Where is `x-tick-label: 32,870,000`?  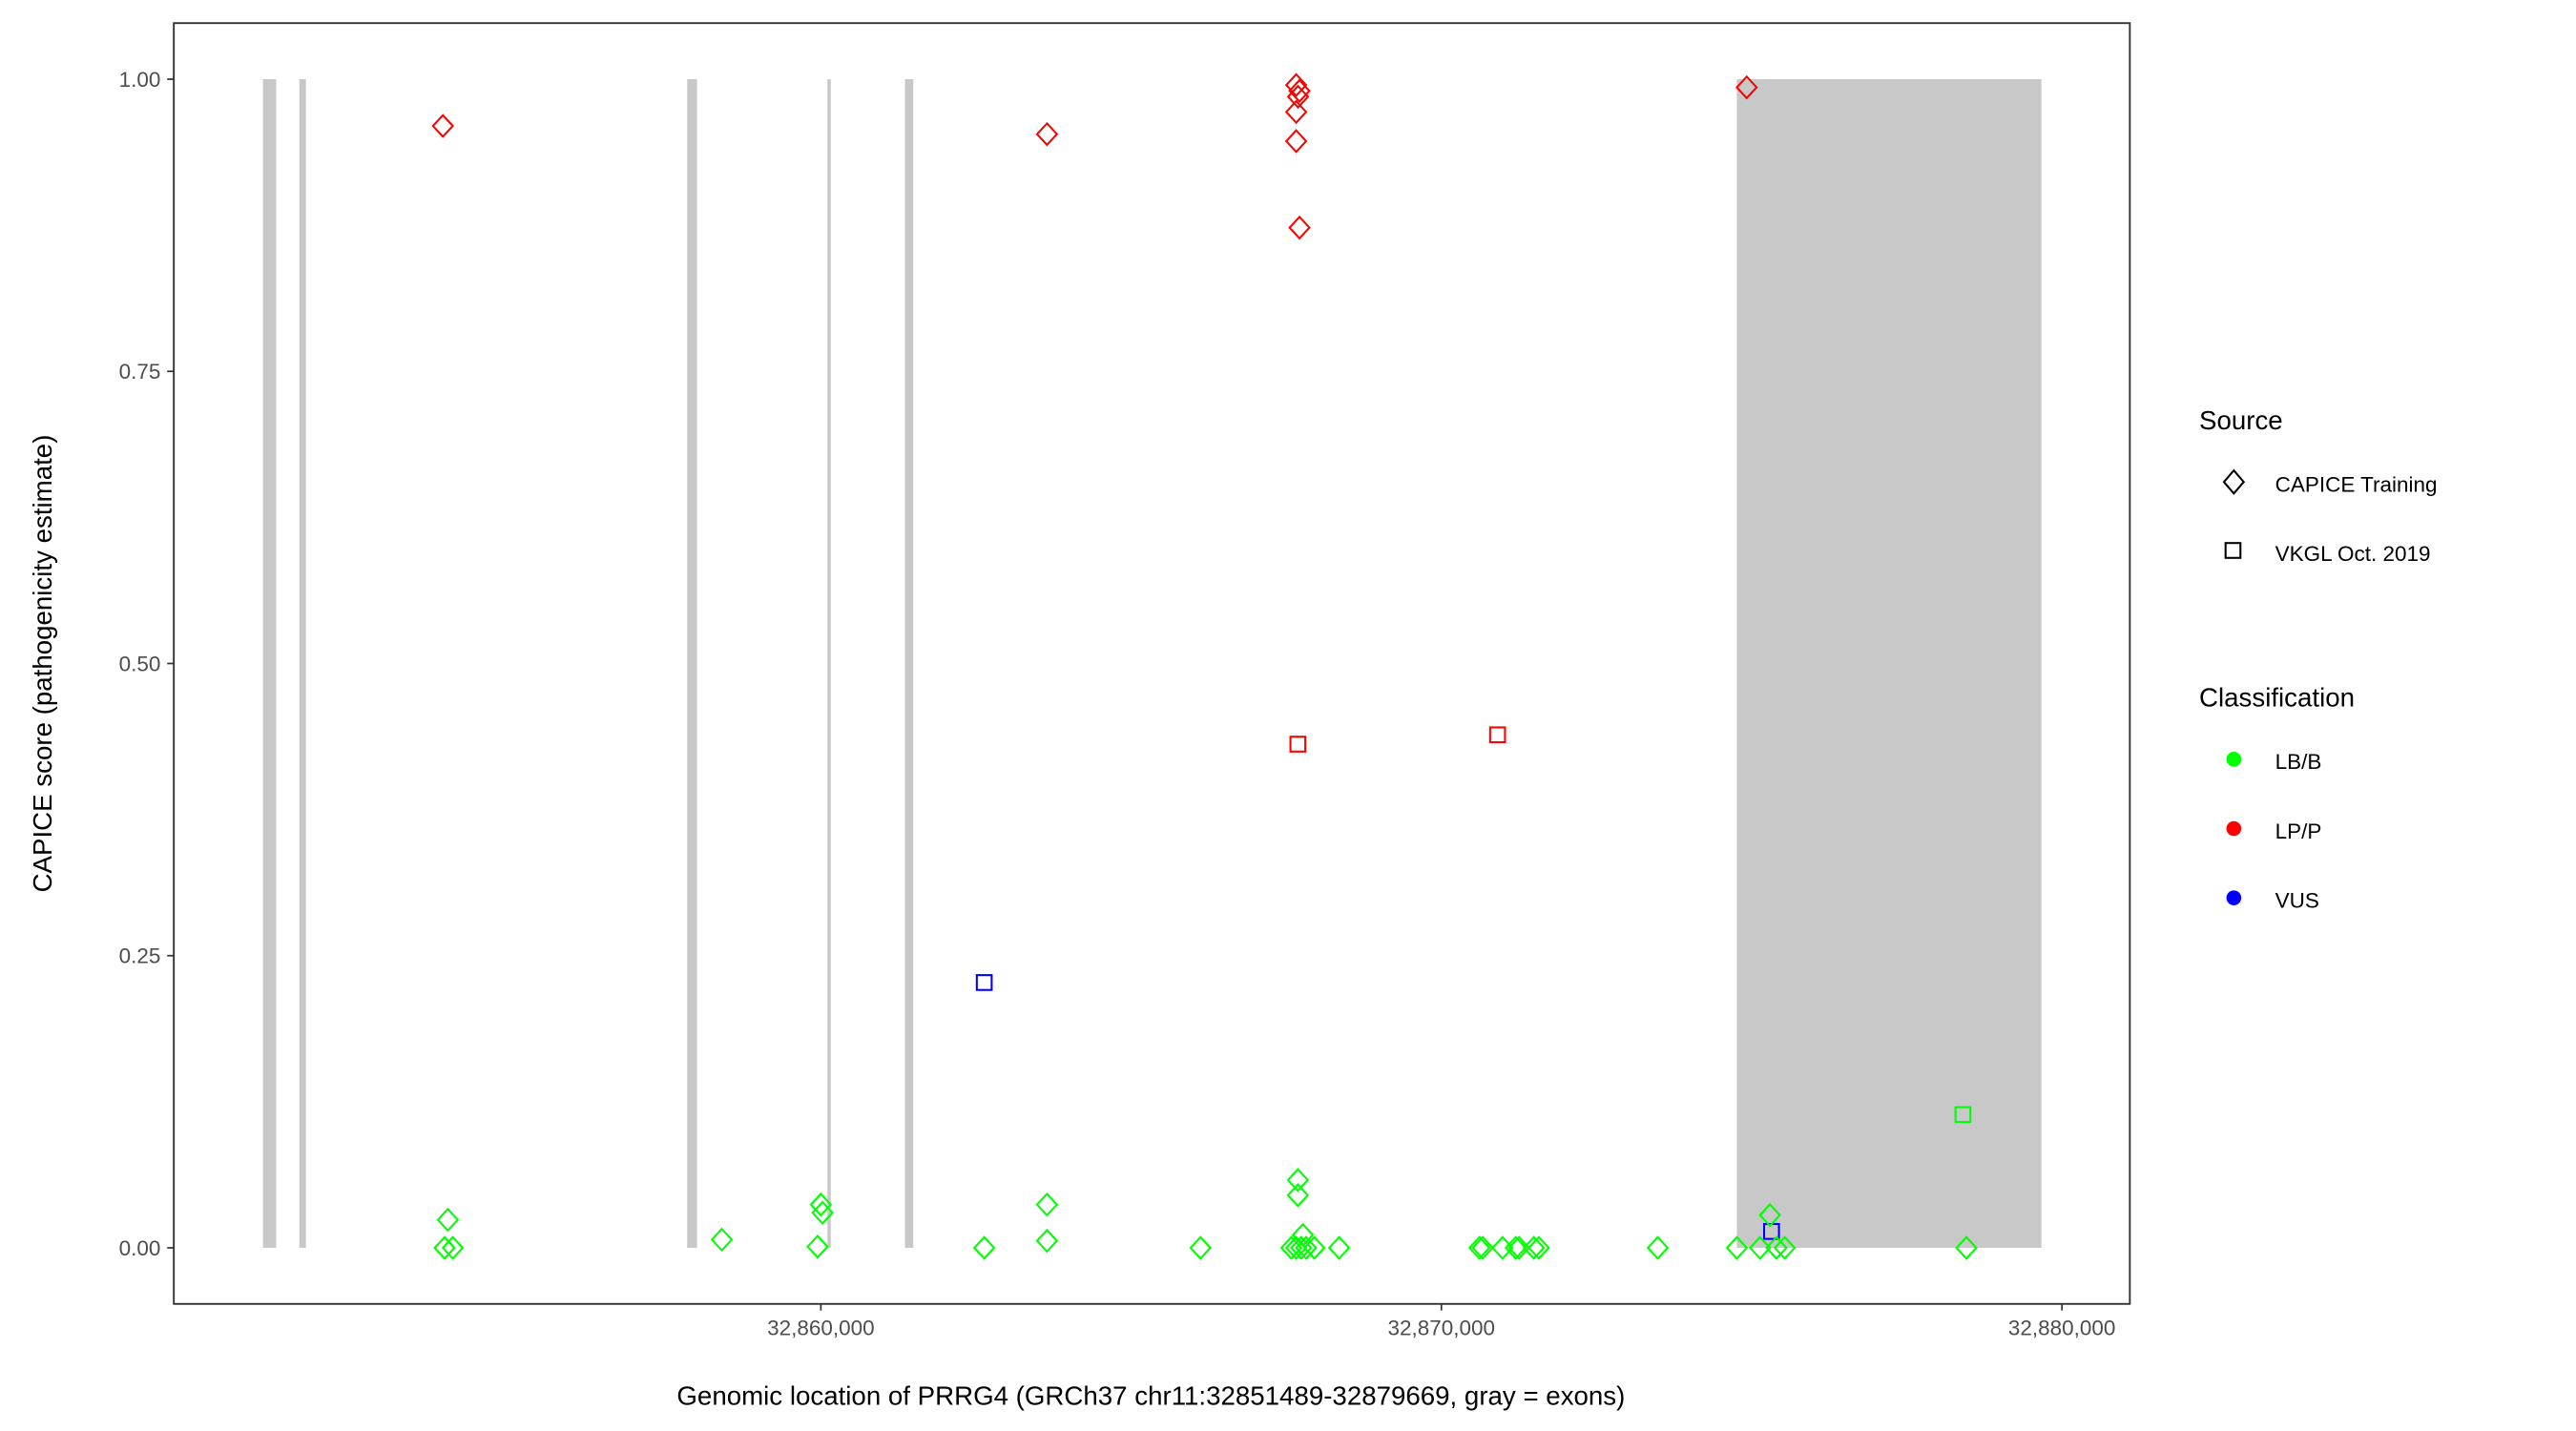 x-tick-label: 32,870,000 is located at coordinates (1442, 1328).